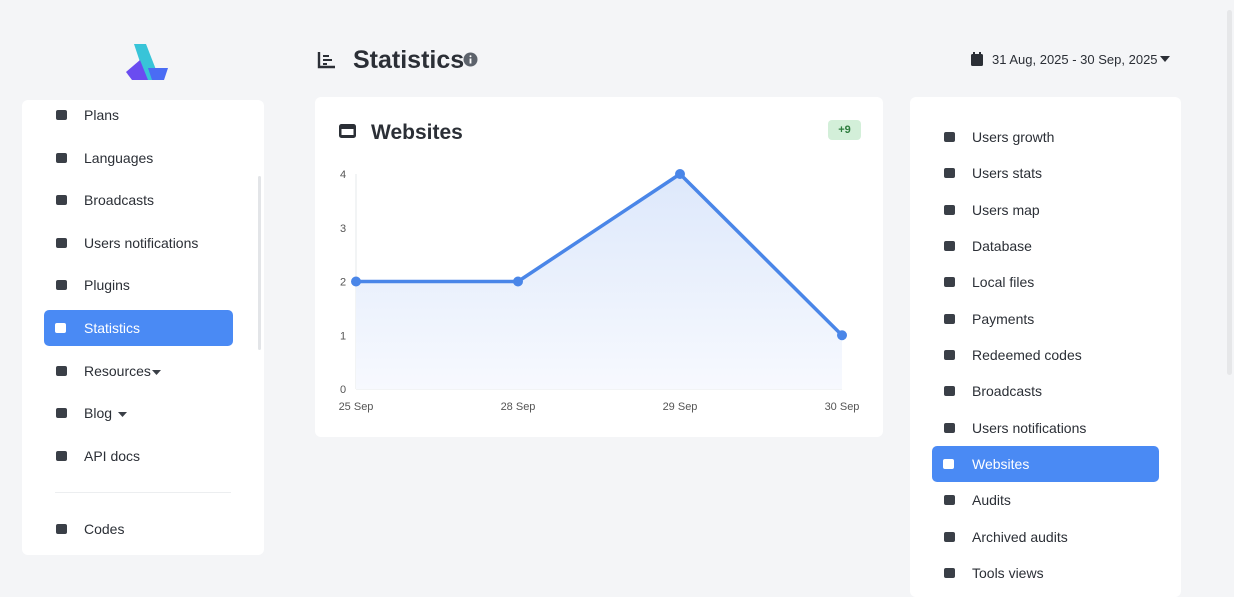  I want to click on menu-item: Statistics, so click(138, 328).